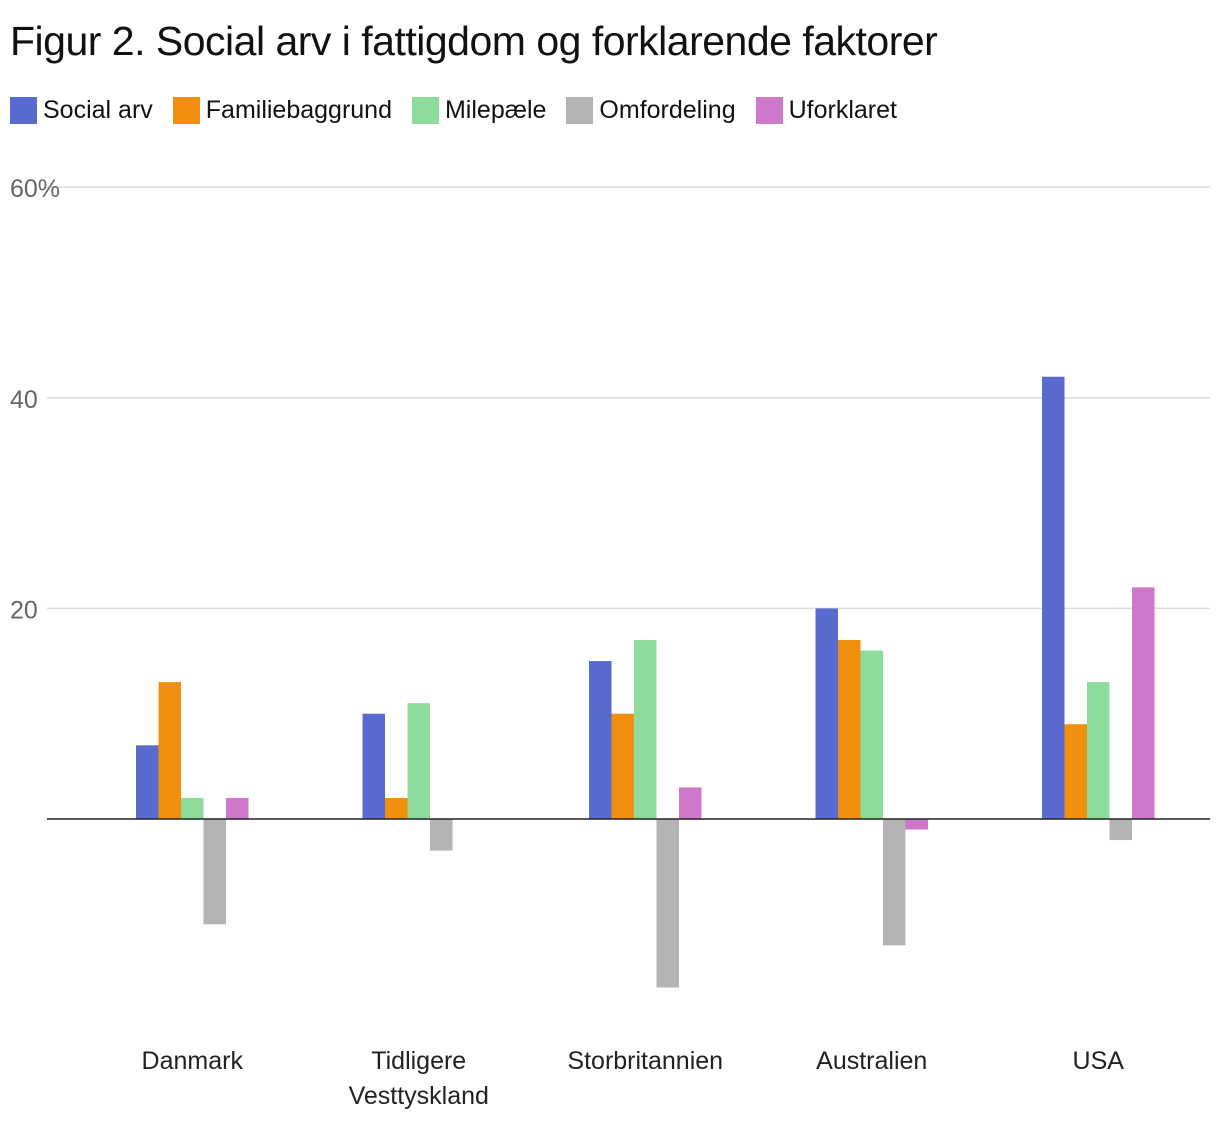 The width and height of the screenshot is (1220, 1128). Describe the element at coordinates (842, 110) in the screenshot. I see `legend-label: Uforklaret` at that location.